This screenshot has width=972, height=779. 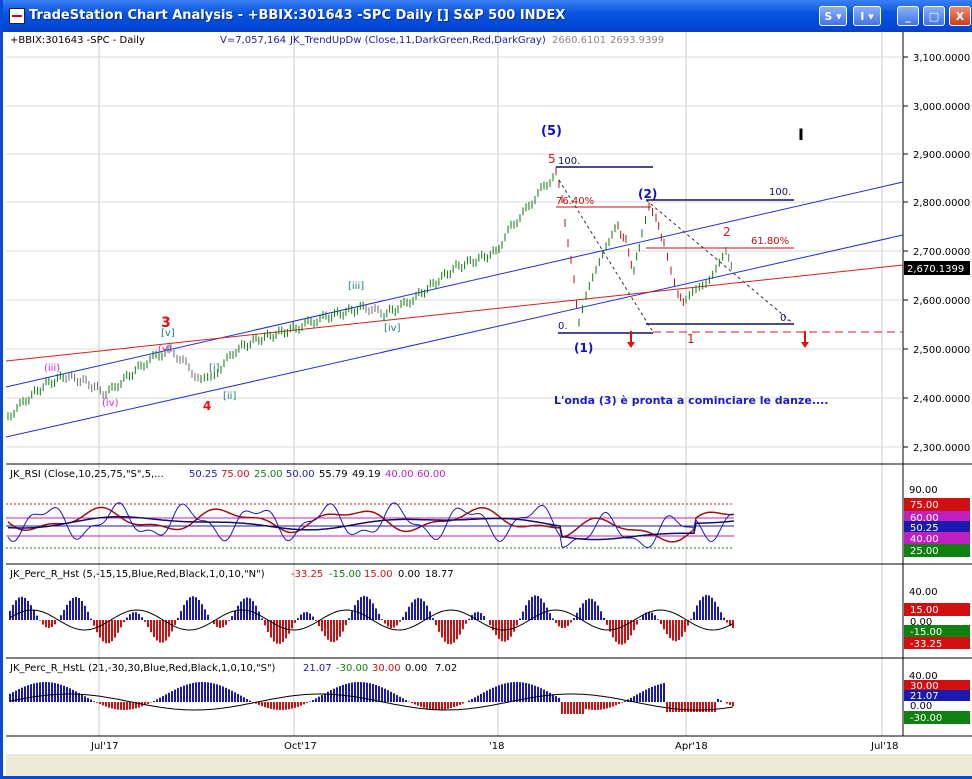 What do you see at coordinates (941, 301) in the screenshot?
I see `price-axis-label: 2,600.0000` at bounding box center [941, 301].